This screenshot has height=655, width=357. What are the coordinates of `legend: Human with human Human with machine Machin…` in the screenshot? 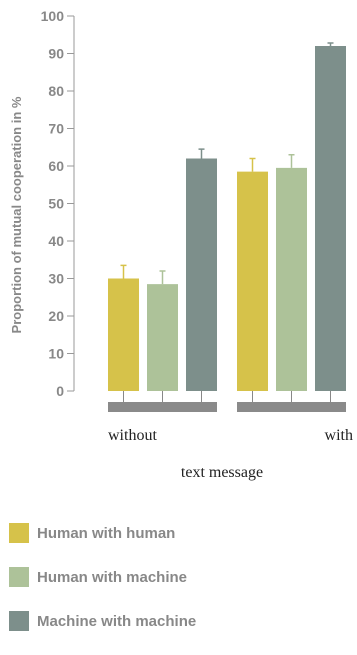 It's located at (102, 589).